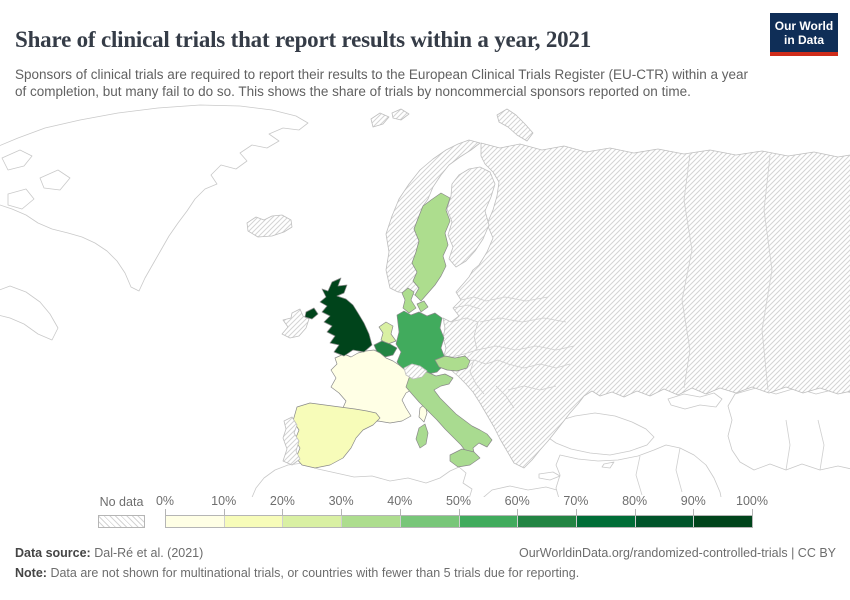 The height and width of the screenshot is (600, 850). Describe the element at coordinates (422, 436) in the screenshot. I see `sardinia` at that location.